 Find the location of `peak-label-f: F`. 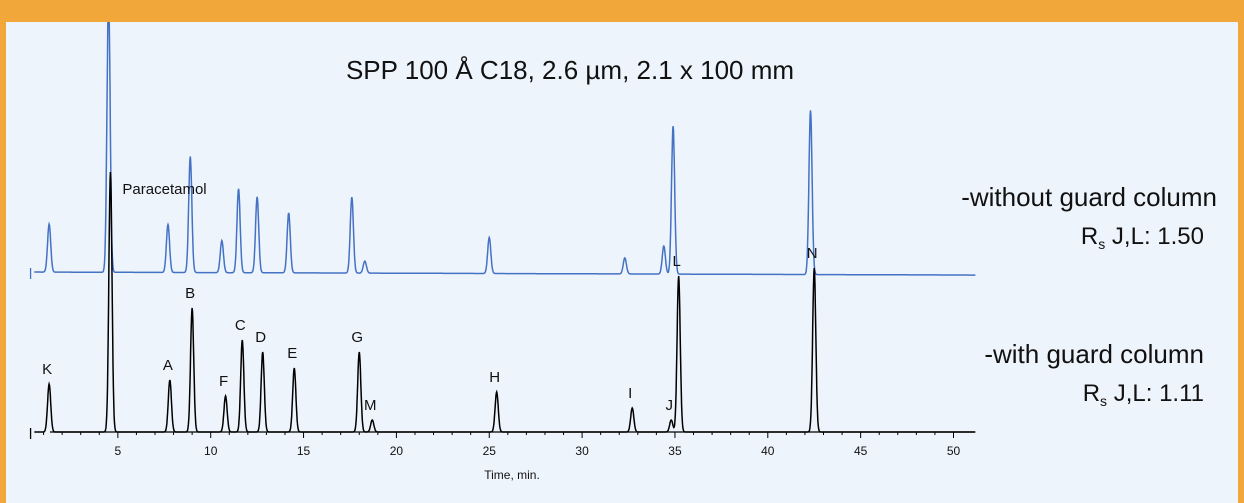

peak-label-f: F is located at coordinates (223, 381).